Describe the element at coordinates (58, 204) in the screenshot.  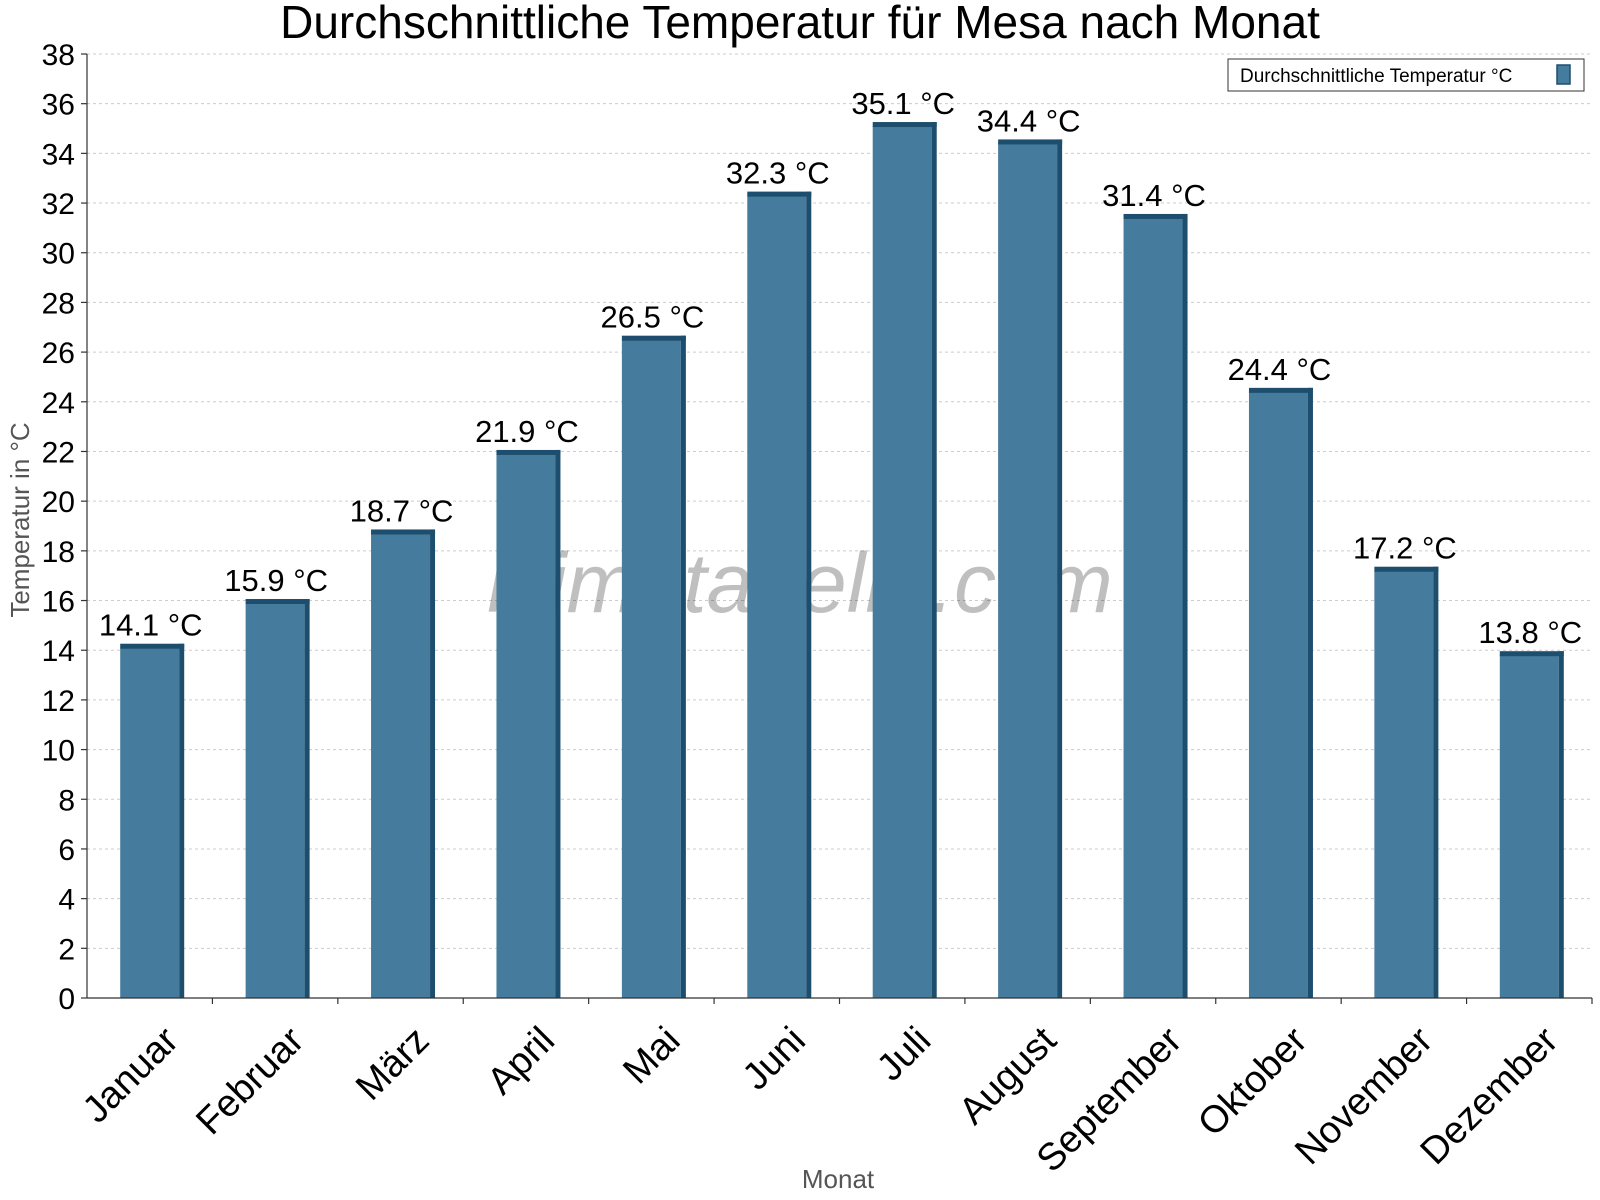
I see `y-tick-label: 32` at that location.